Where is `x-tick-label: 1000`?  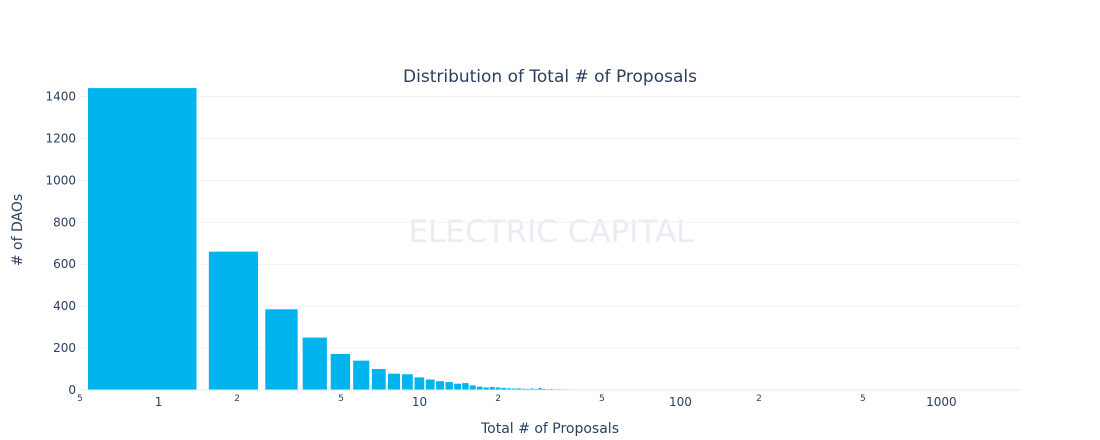
x-tick-label: 1000 is located at coordinates (941, 402).